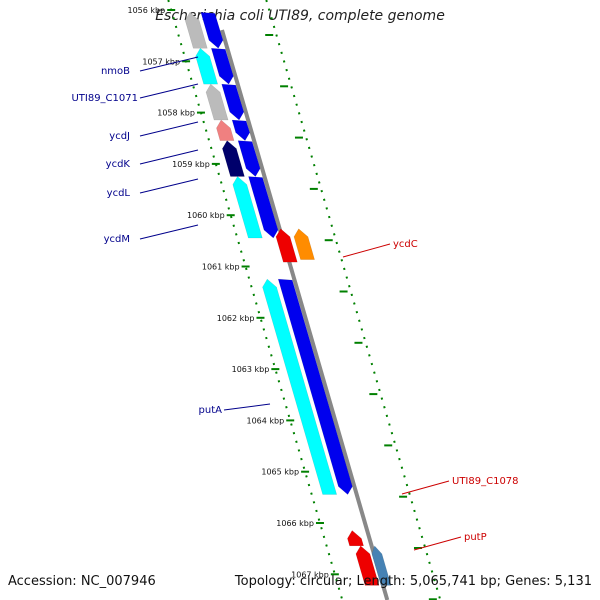 The image size is (600, 600). Describe the element at coordinates (104, 98) in the screenshot. I see `gene-label-UTI89_C1071: UTI89_C1071` at that location.